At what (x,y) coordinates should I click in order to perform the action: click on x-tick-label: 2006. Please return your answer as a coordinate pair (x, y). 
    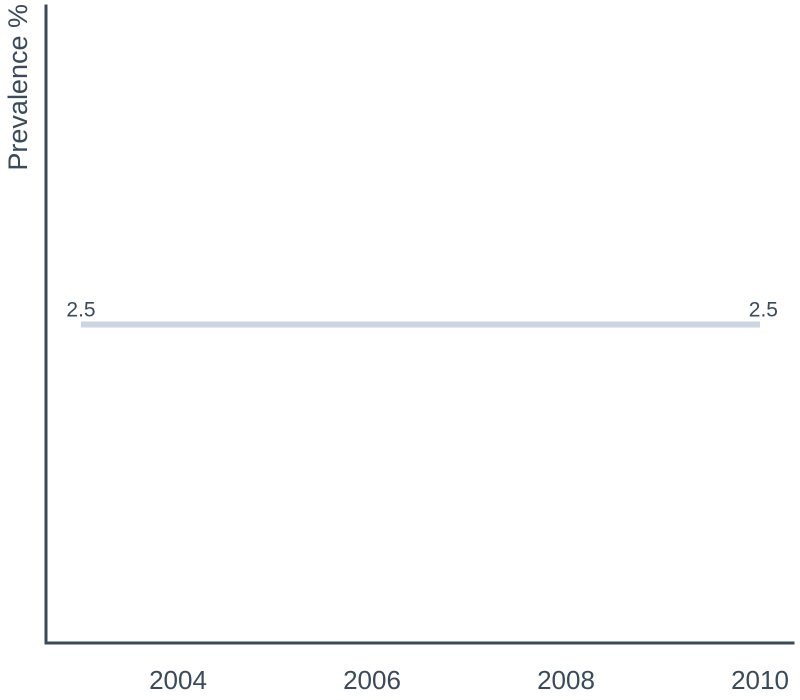
    Looking at the image, I should click on (372, 680).